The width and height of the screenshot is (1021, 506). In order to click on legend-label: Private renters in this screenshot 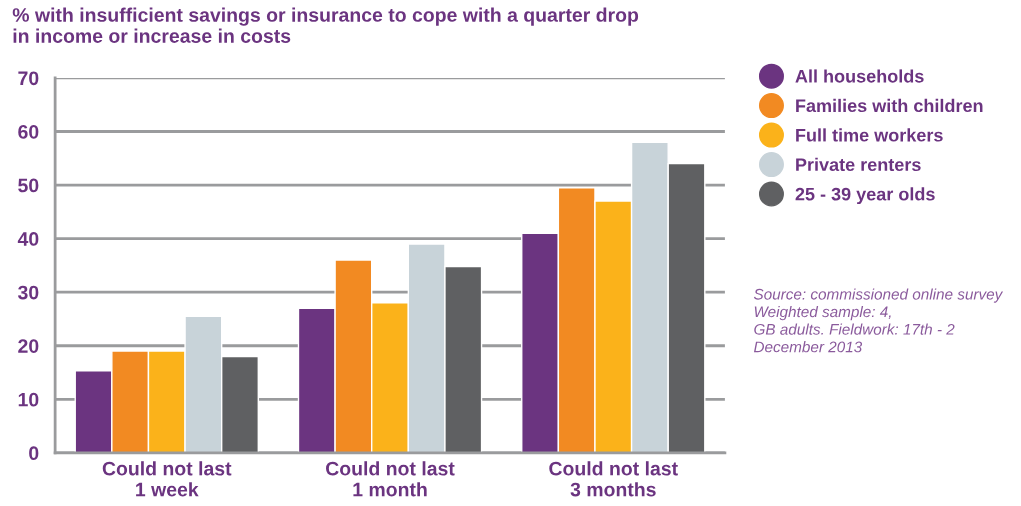, I will do `click(858, 164)`.